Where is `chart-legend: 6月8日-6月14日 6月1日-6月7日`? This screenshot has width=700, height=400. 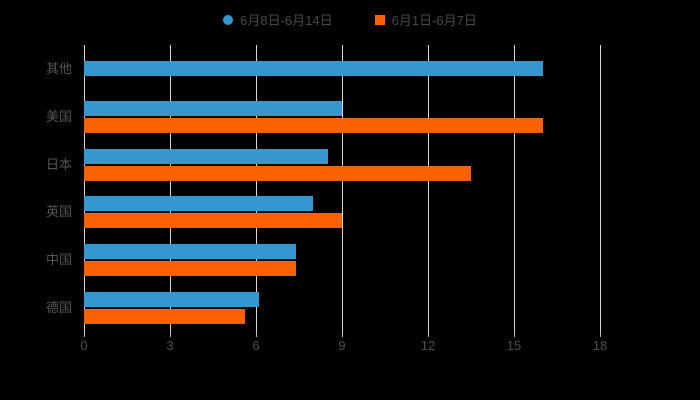 chart-legend: 6月8日-6月14日 6月1日-6月7日 is located at coordinates (350, 20).